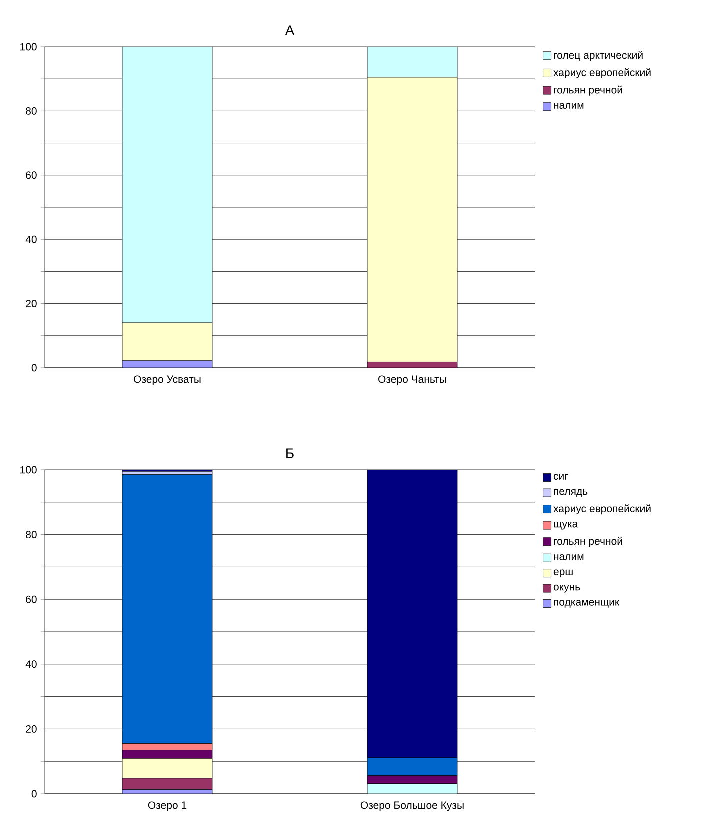 This screenshot has width=726, height=834. Describe the element at coordinates (412, 381) in the screenshot. I see `x-tick-label: Озеро Чаньты` at that location.